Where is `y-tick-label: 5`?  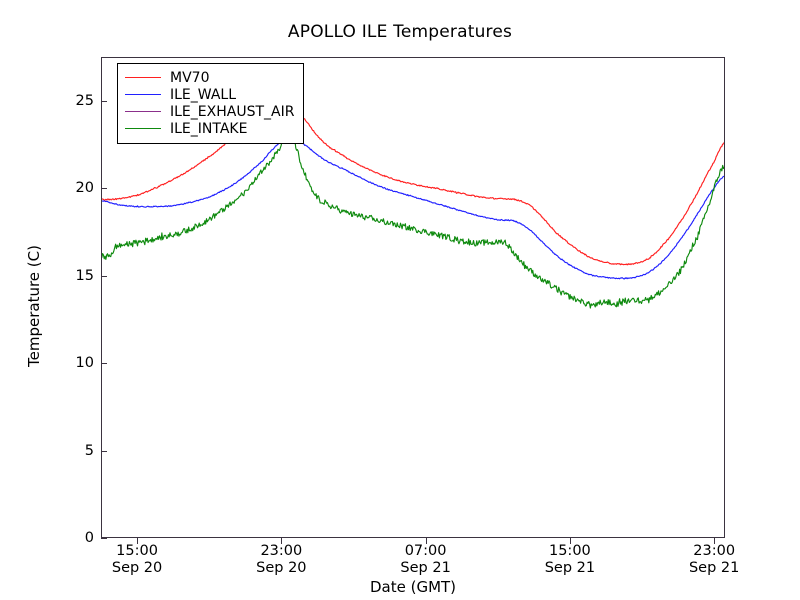 y-tick-label: 5 is located at coordinates (89, 450).